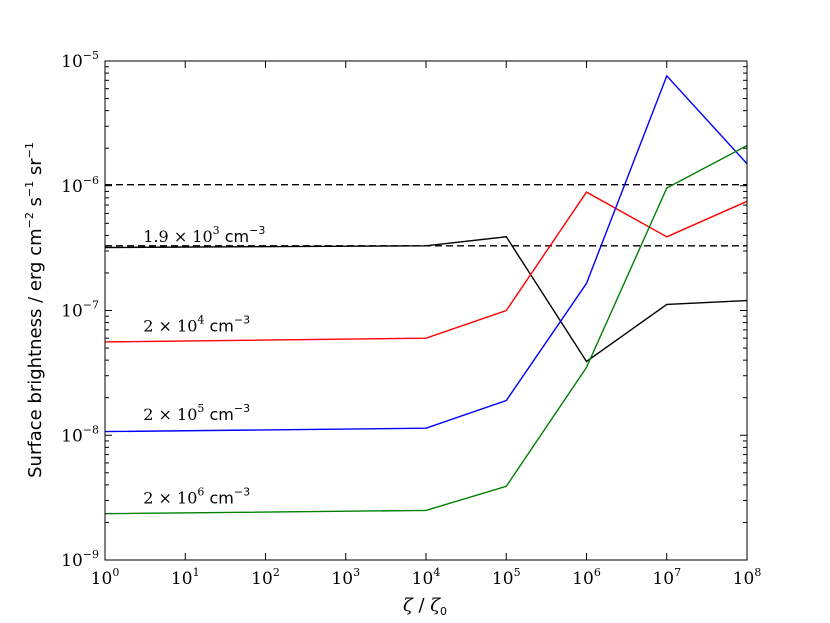  I want to click on density-label-4: 2 × 106 cm−3, so click(196, 496).